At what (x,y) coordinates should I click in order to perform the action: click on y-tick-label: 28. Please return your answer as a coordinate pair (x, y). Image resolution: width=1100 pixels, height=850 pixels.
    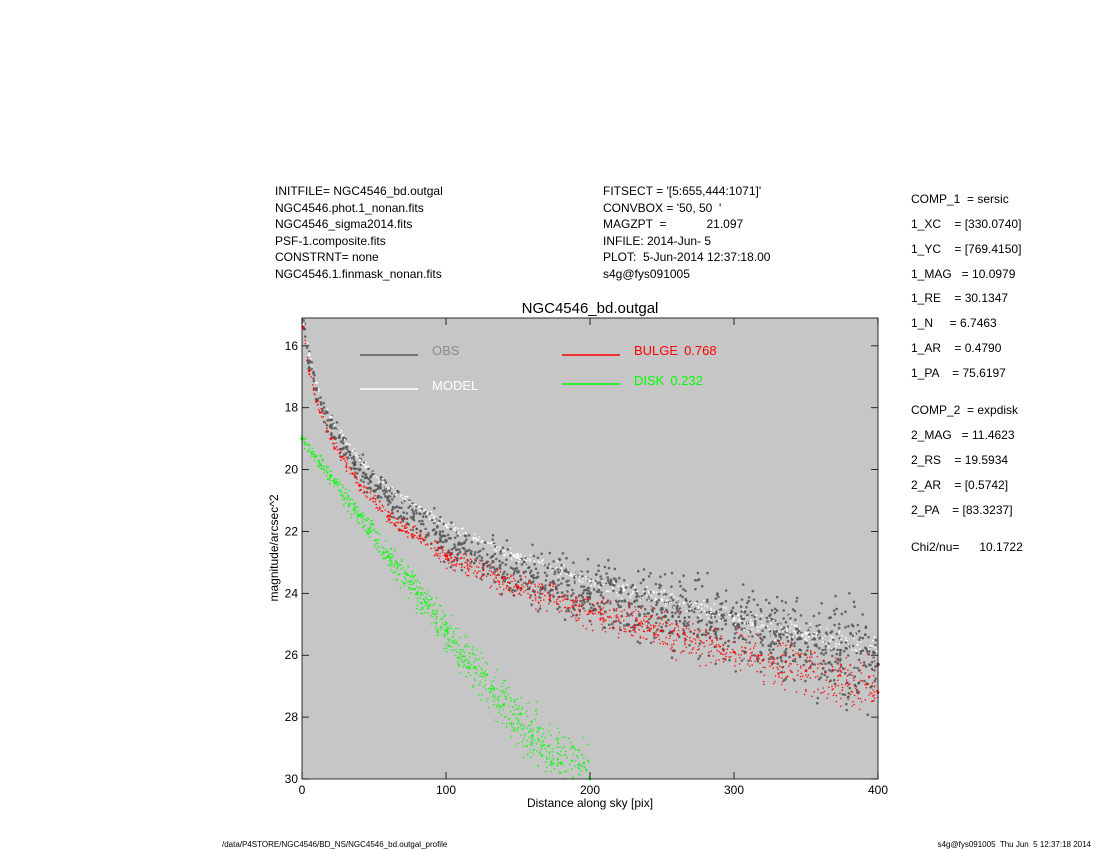
    Looking at the image, I should click on (292, 717).